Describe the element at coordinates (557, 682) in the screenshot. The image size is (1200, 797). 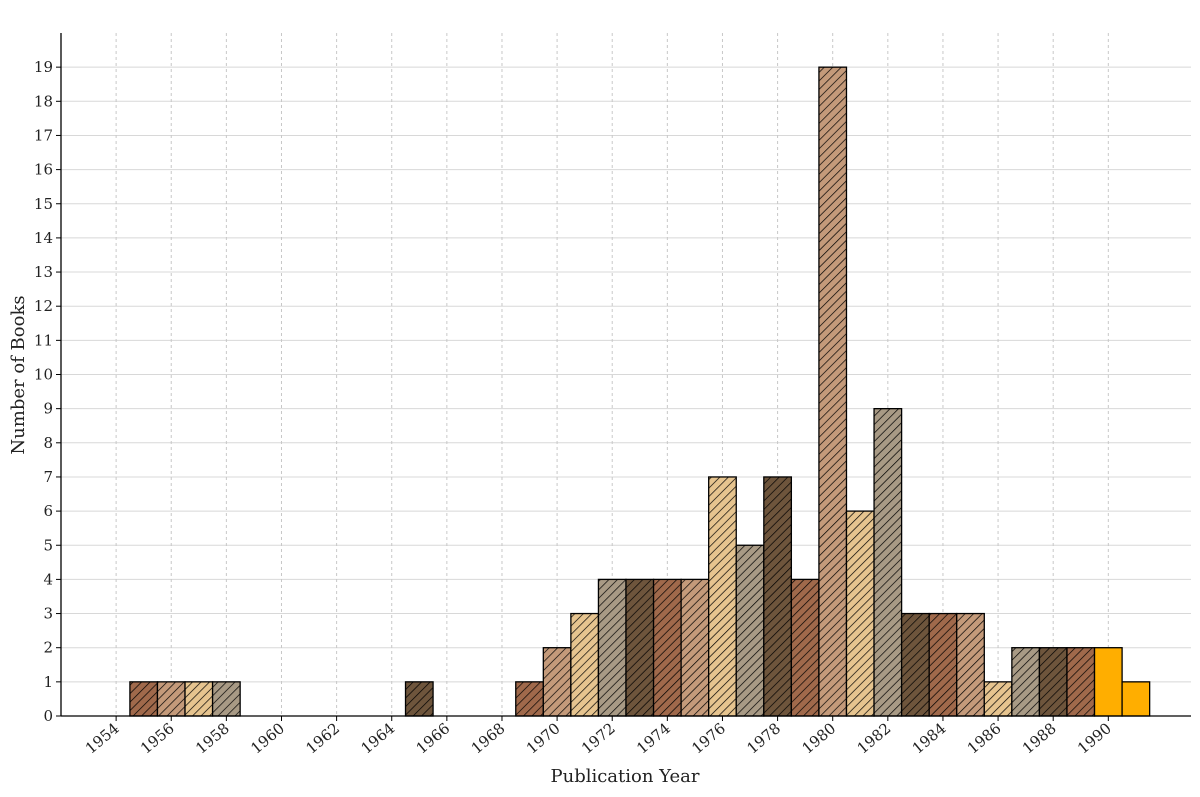
I see `bar-1970` at that location.